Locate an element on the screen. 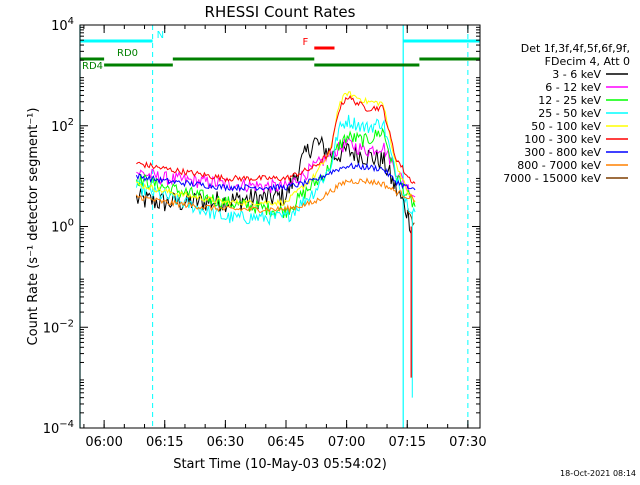  legend-entry-2: 12 - 25 keV is located at coordinates (569, 100).